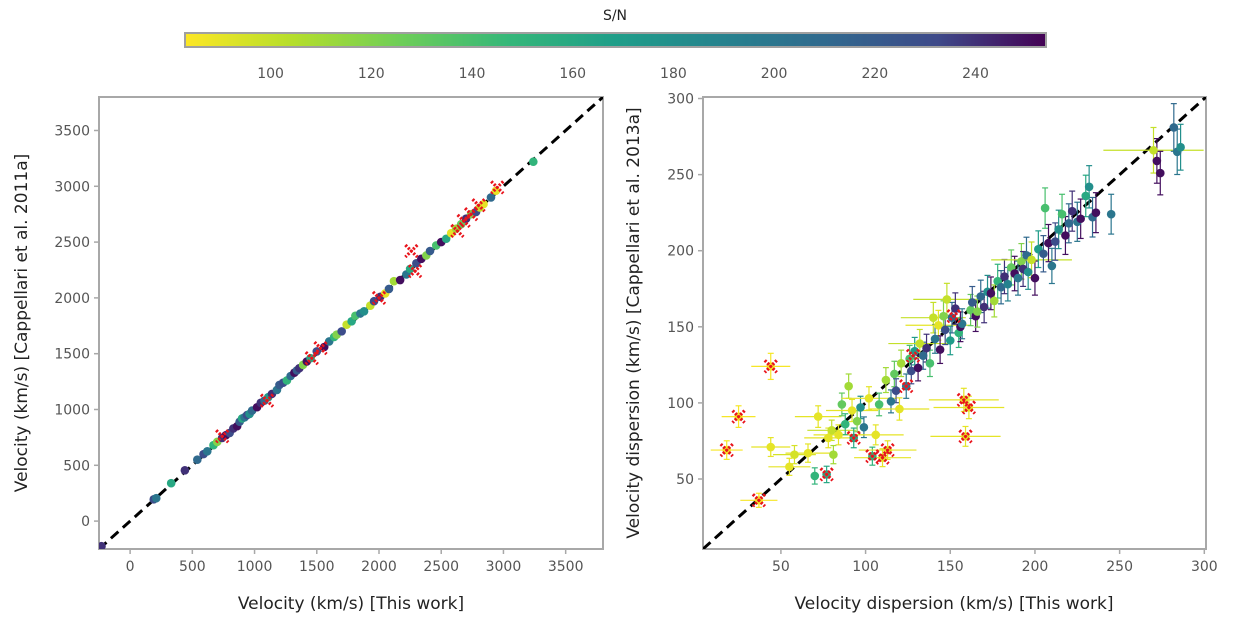  I want to click on y-tick-label: 250, so click(680, 176).